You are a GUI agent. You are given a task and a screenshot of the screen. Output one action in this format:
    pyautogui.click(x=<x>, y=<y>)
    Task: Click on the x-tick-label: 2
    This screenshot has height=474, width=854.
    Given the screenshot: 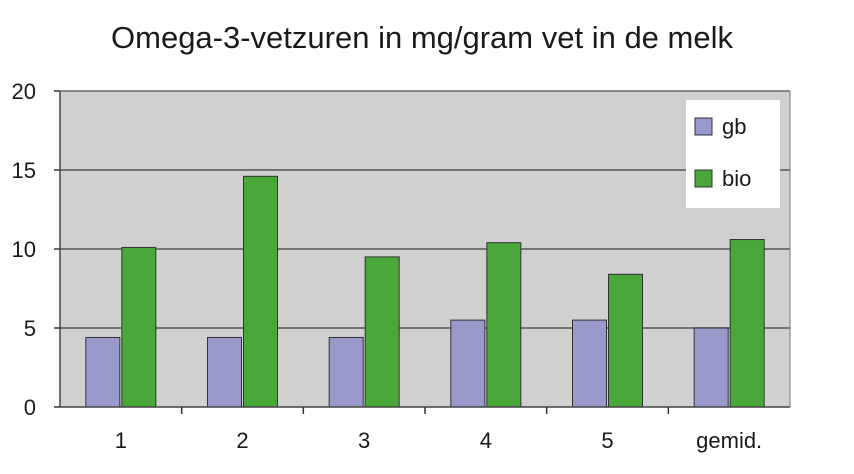 What is the action you would take?
    pyautogui.click(x=242, y=440)
    